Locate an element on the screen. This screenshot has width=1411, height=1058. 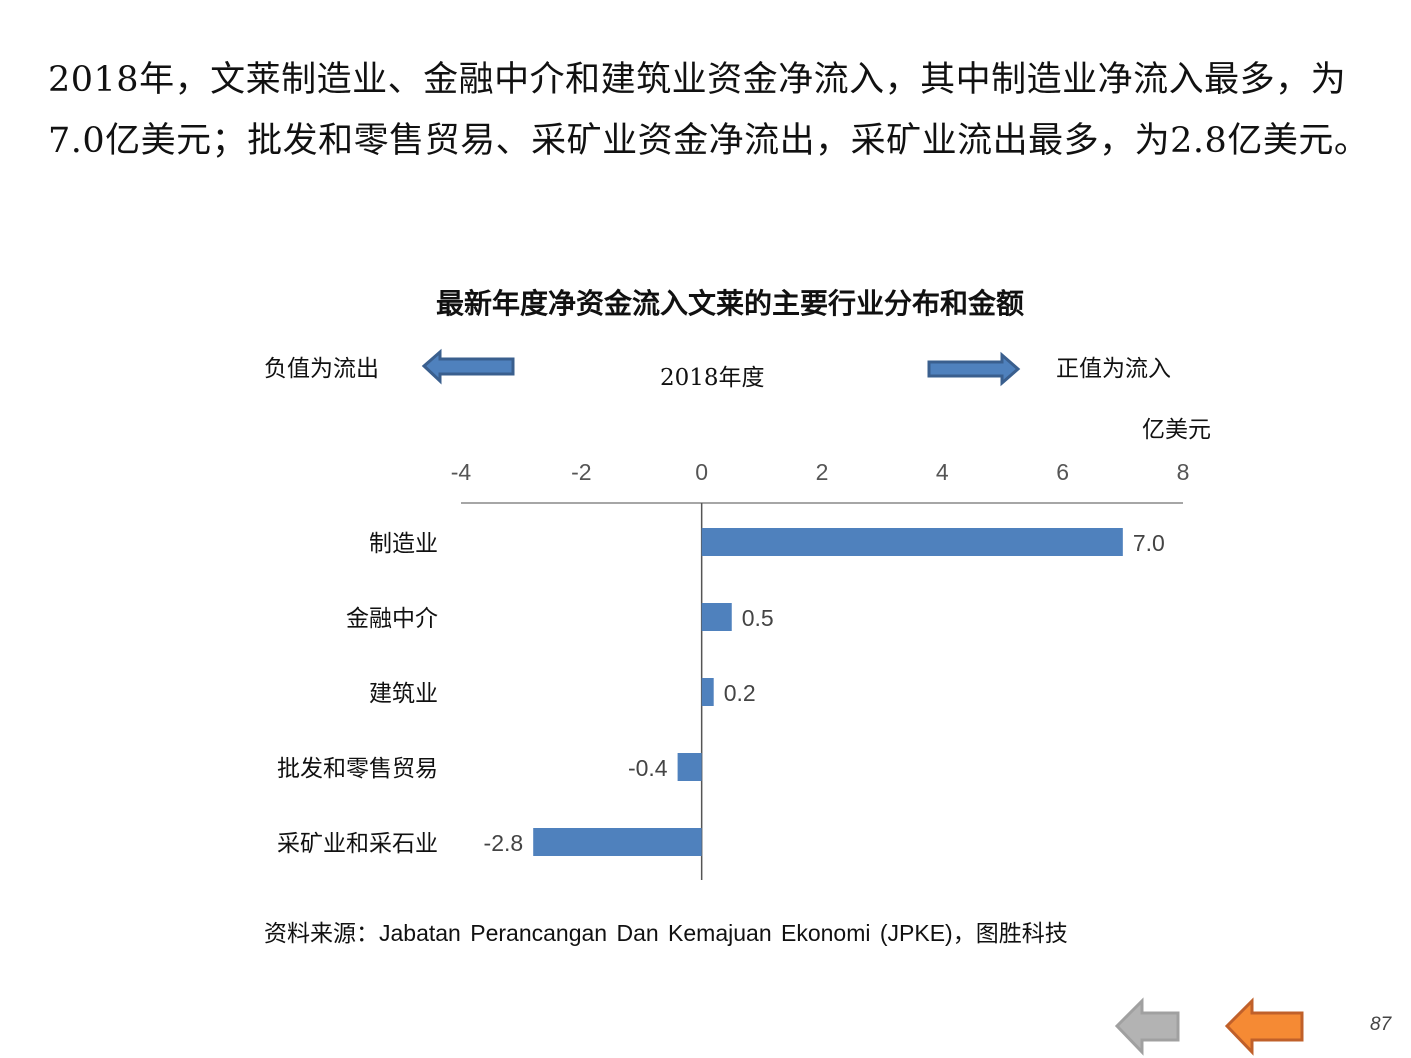
x-tick-label: -4 is located at coordinates (461, 472).